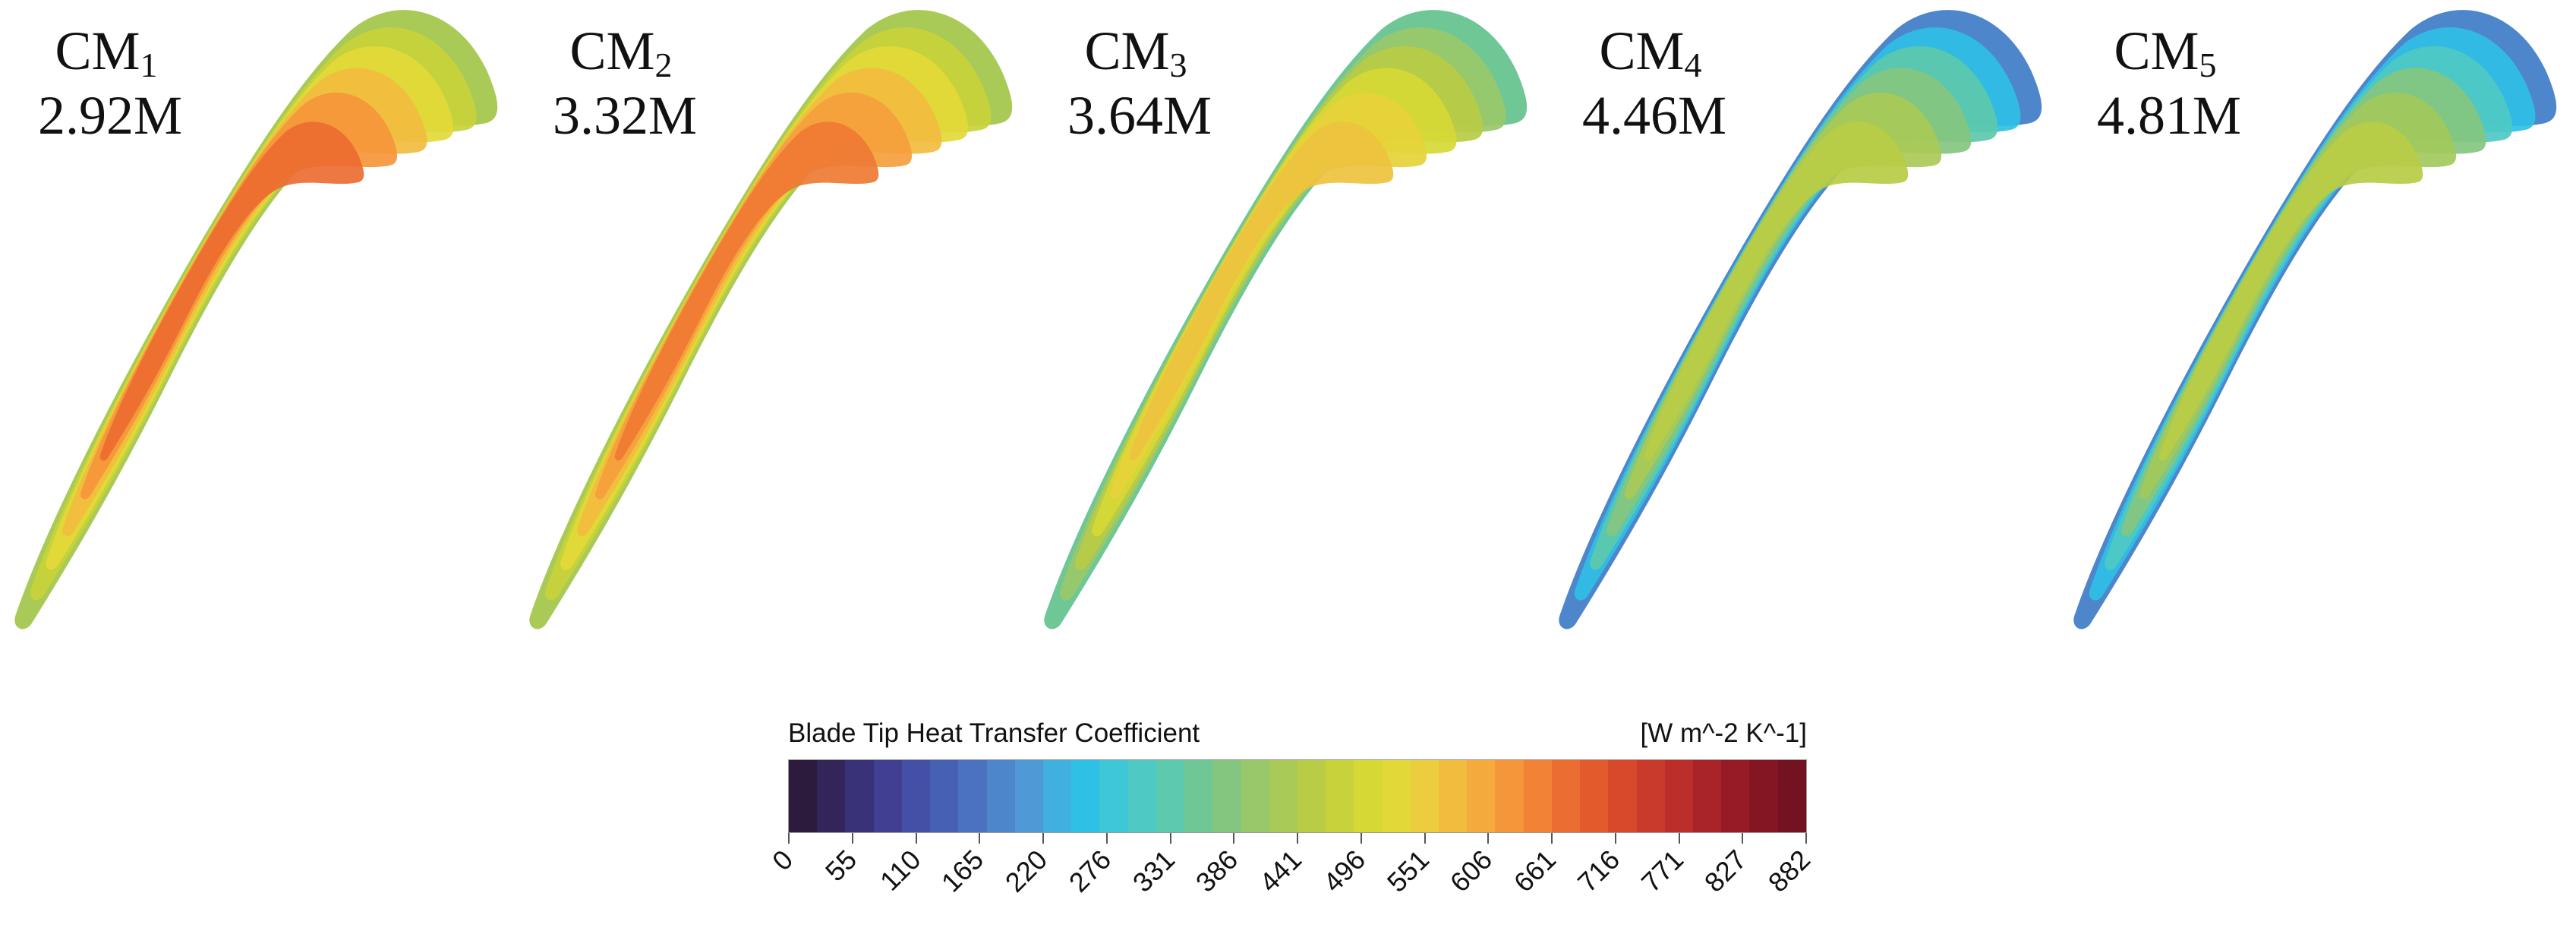 The height and width of the screenshot is (934, 2576). Describe the element at coordinates (1598, 871) in the screenshot. I see `colorbar-tick-label: 716` at that location.